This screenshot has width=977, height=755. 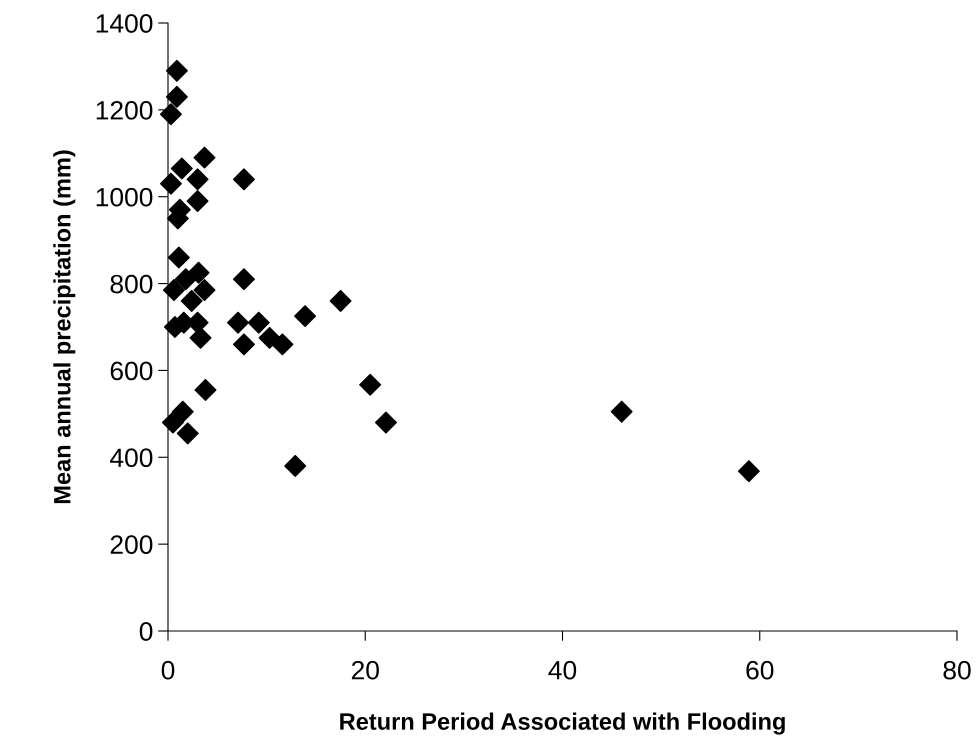 I want to click on y-axis-title: Mean annual precipitation (mm), so click(x=64, y=327).